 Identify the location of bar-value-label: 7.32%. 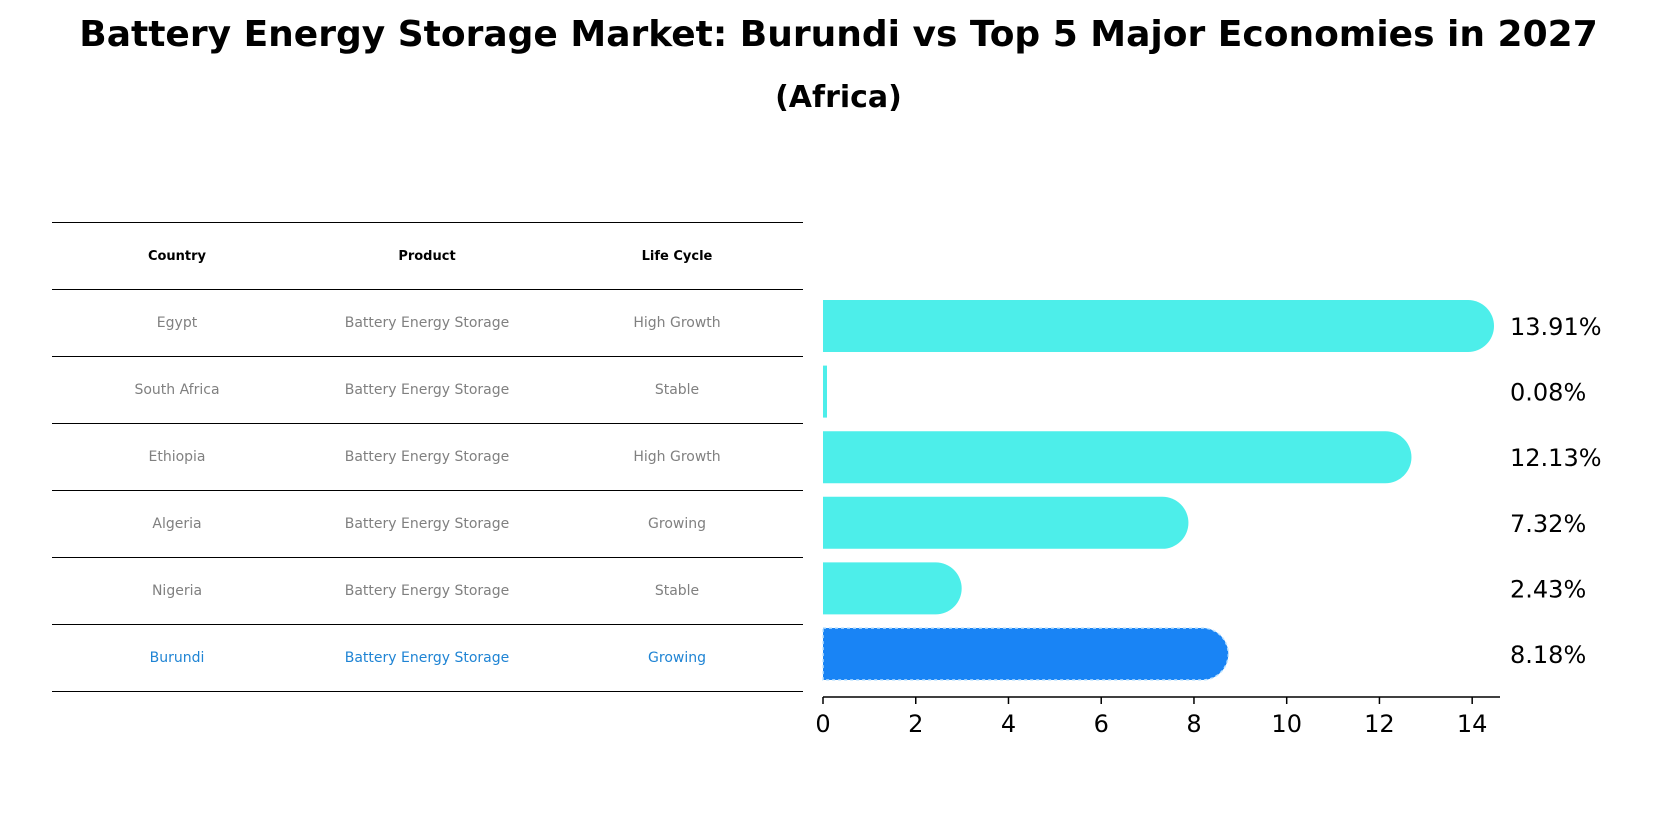
(1548, 524).